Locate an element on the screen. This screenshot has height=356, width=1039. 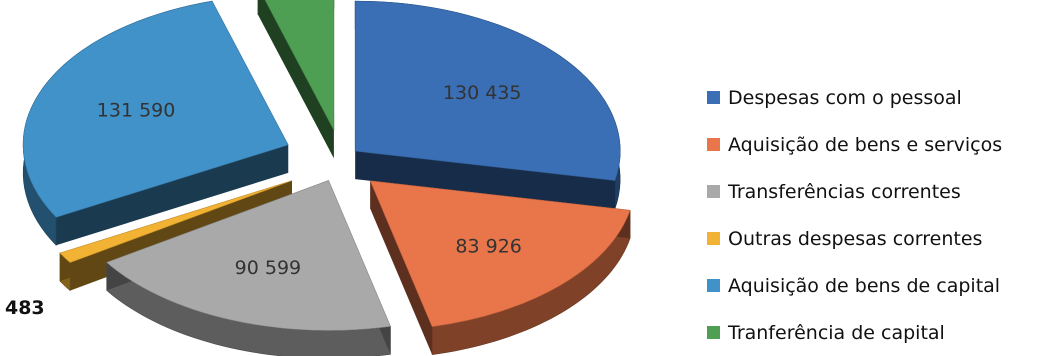
legend-item: Aquisição de bens e serviços is located at coordinates (872, 144).